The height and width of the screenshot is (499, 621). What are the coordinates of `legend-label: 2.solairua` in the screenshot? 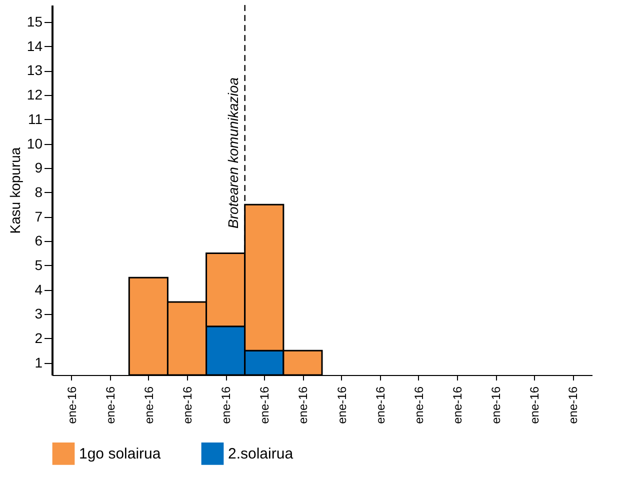 It's located at (261, 454).